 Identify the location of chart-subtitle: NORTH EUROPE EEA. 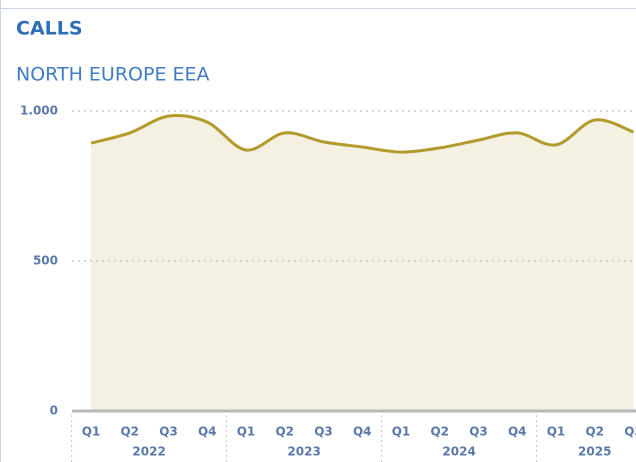
(113, 75).